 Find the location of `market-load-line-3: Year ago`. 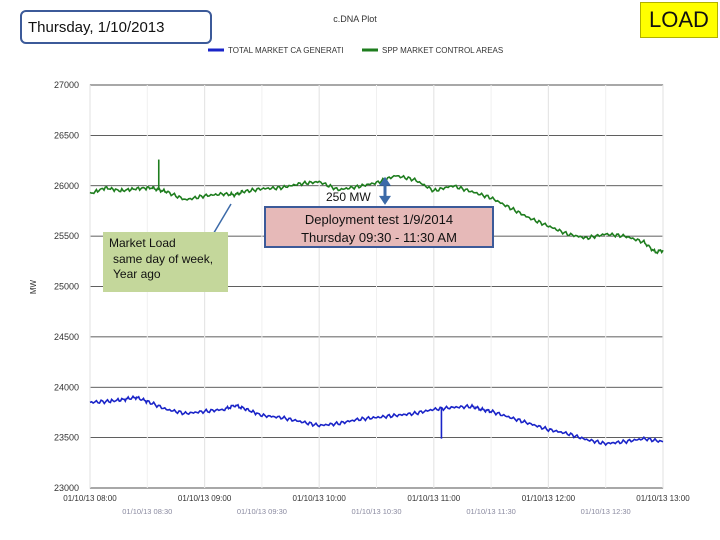

market-load-line-3: Year ago is located at coordinates (137, 274).